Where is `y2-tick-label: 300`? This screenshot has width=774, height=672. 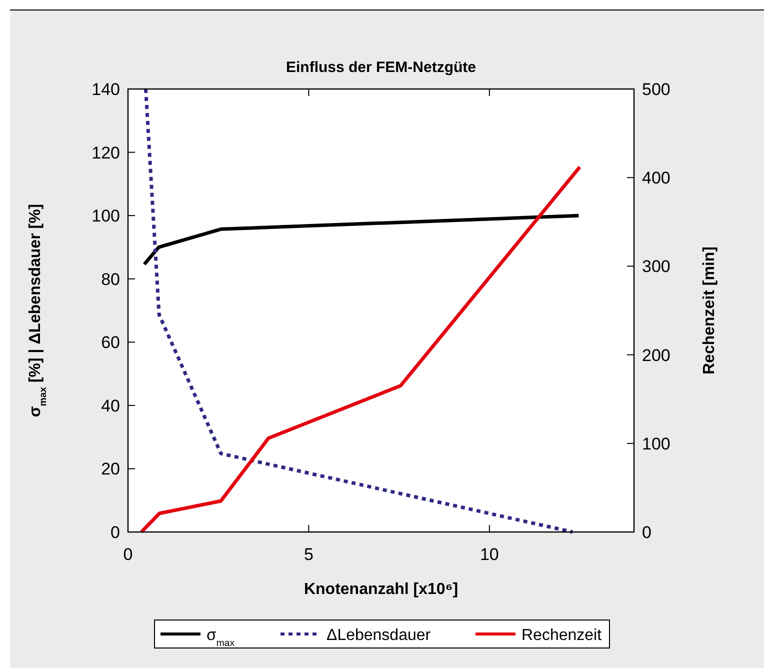
y2-tick-label: 300 is located at coordinates (656, 266).